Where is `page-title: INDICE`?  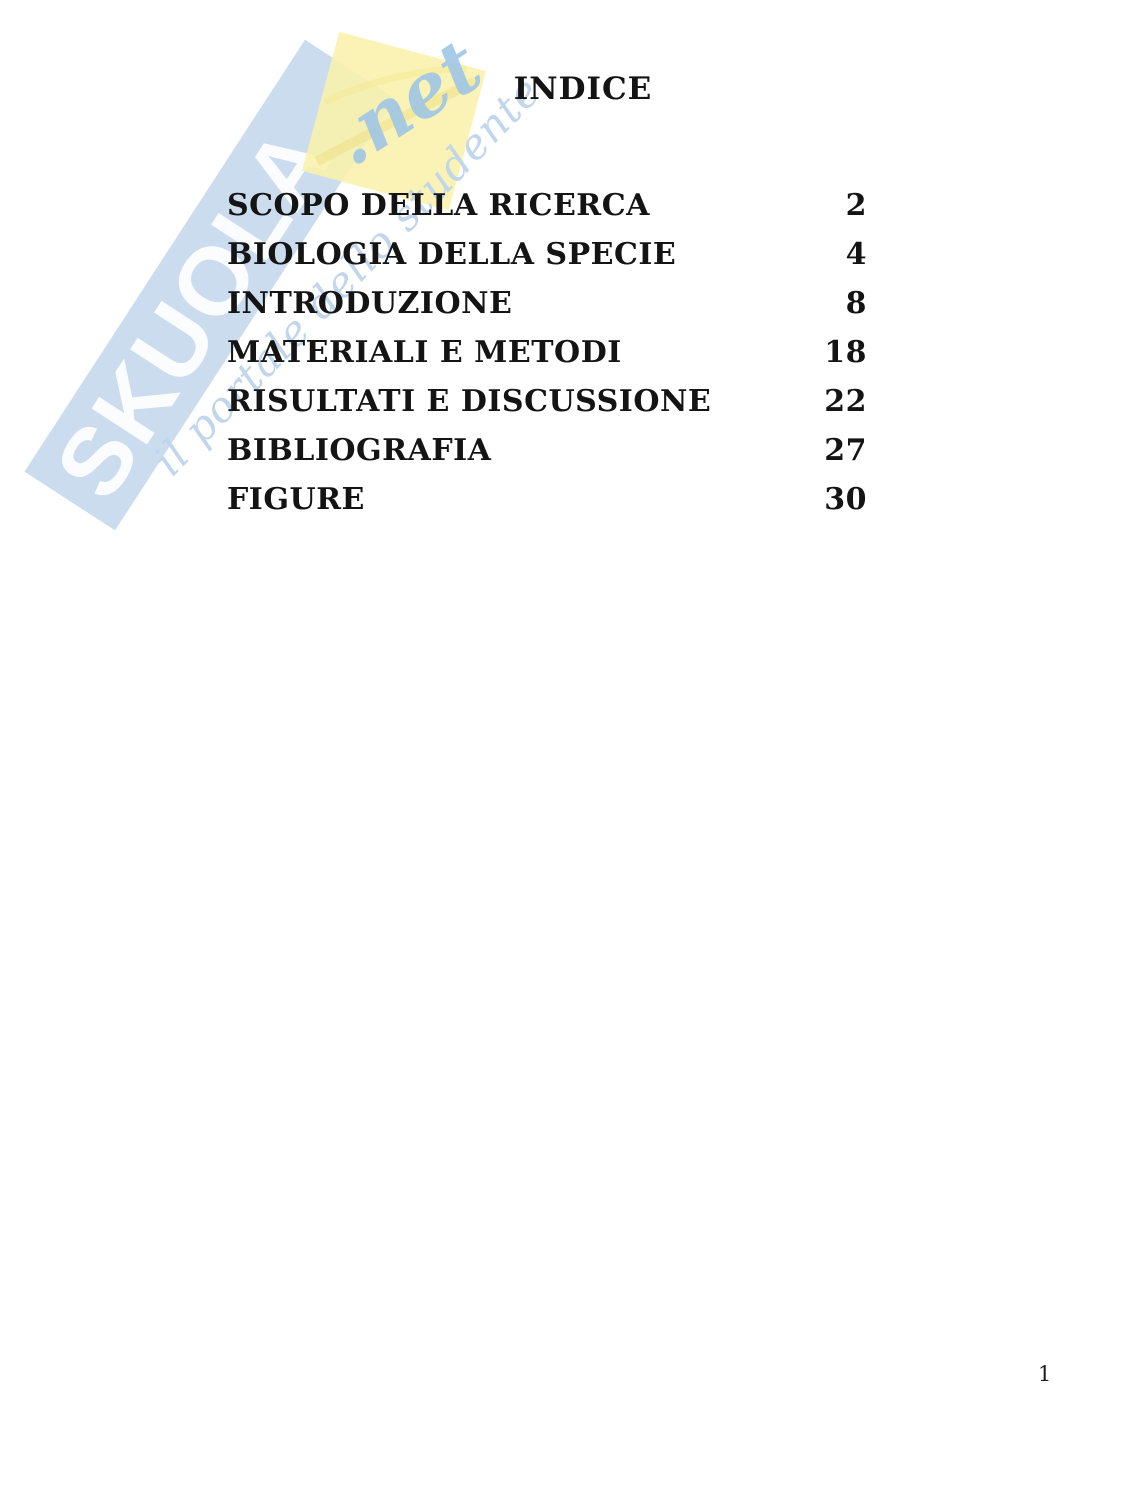 page-title: INDICE is located at coordinates (583, 89).